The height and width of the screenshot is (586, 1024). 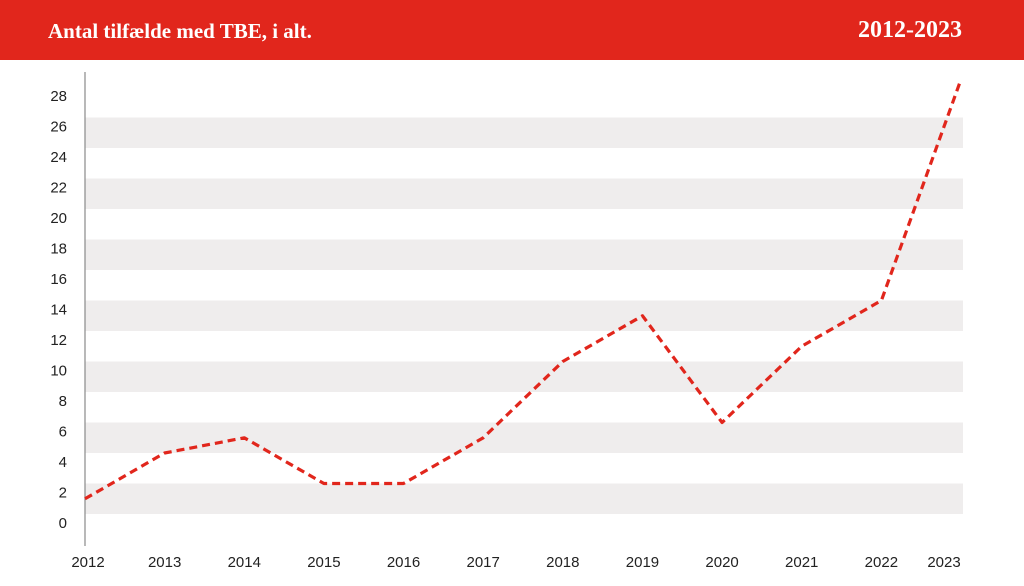 What do you see at coordinates (58, 249) in the screenshot?
I see `y-tick-label: 18` at bounding box center [58, 249].